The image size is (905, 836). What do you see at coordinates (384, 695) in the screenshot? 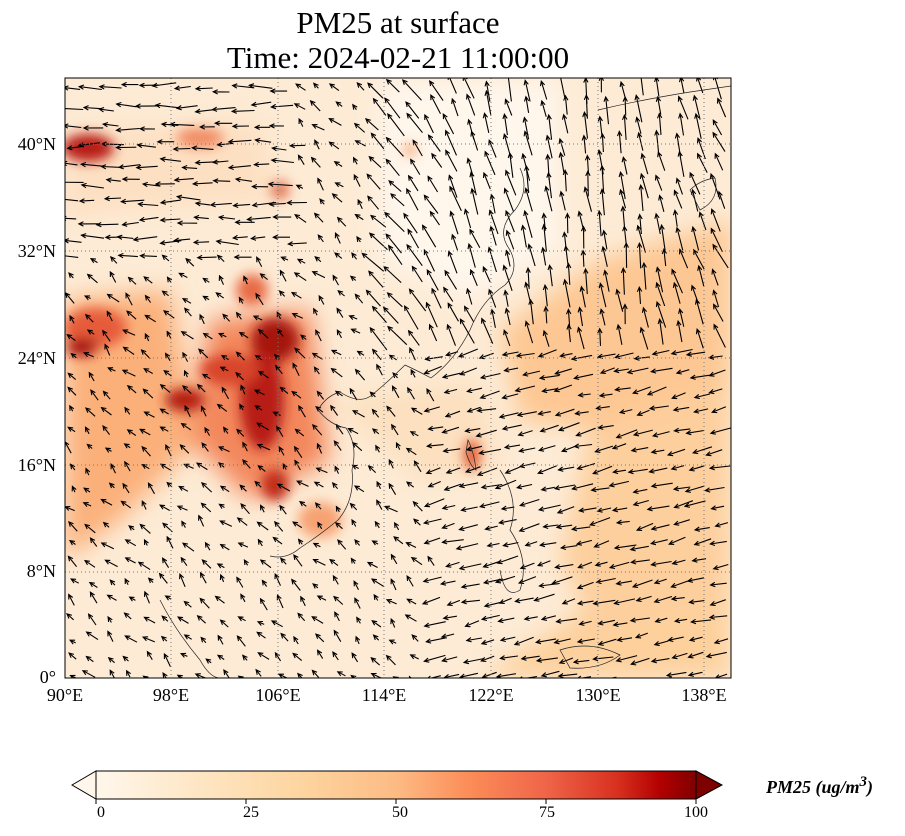
I see `lon-tick-label: 114°E` at bounding box center [384, 695].